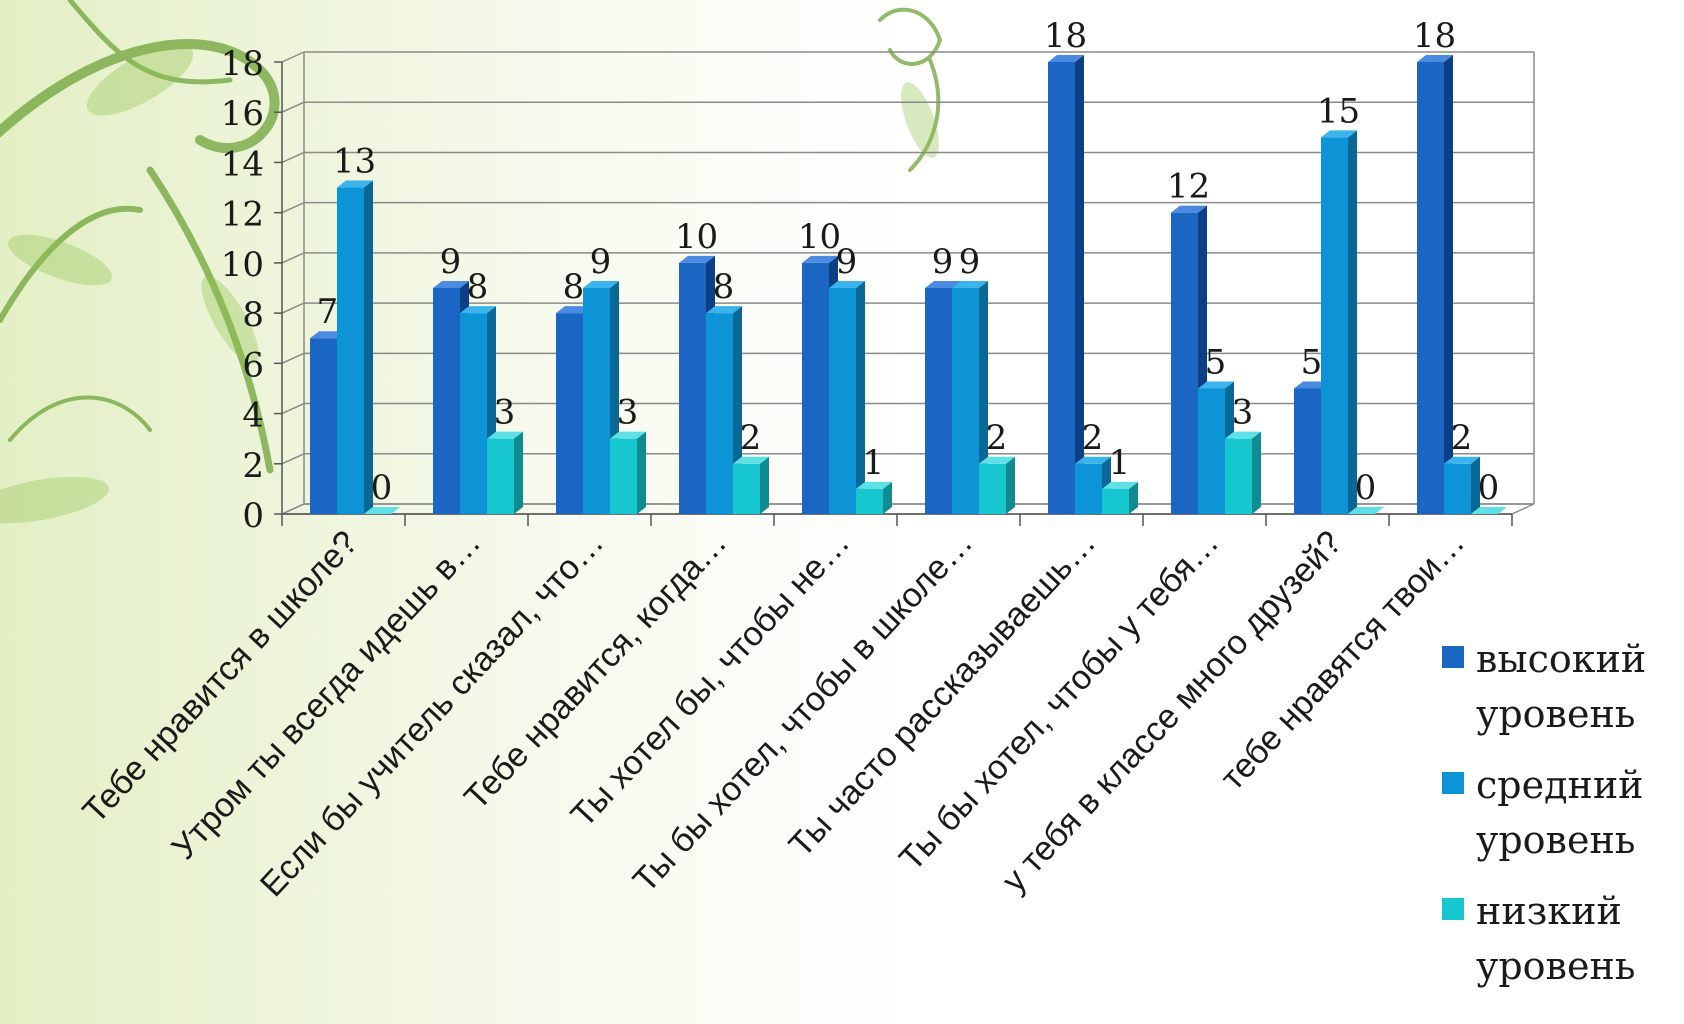 This screenshot has width=1684, height=1024. I want to click on y-tick-label: 0, so click(253, 516).